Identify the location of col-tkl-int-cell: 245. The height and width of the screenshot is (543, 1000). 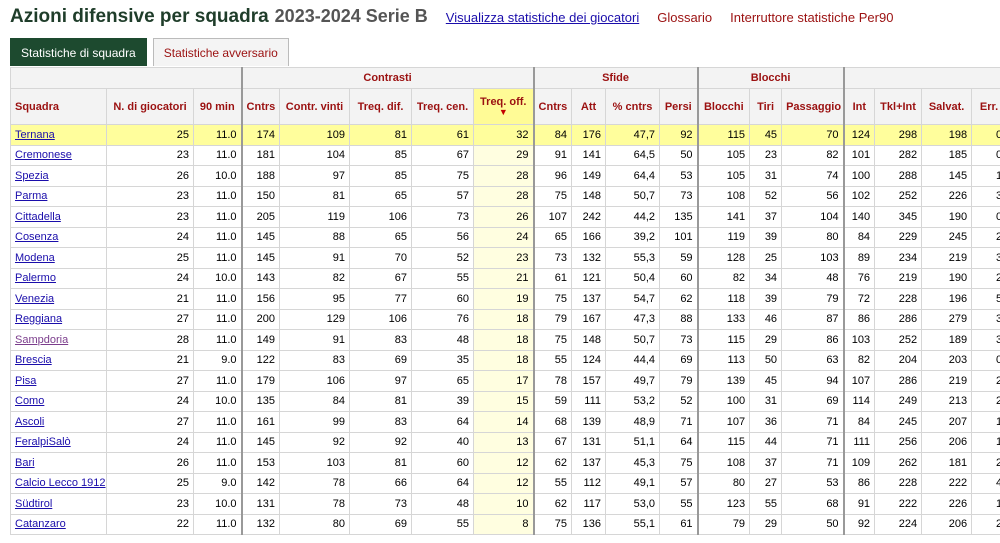
(898, 422).